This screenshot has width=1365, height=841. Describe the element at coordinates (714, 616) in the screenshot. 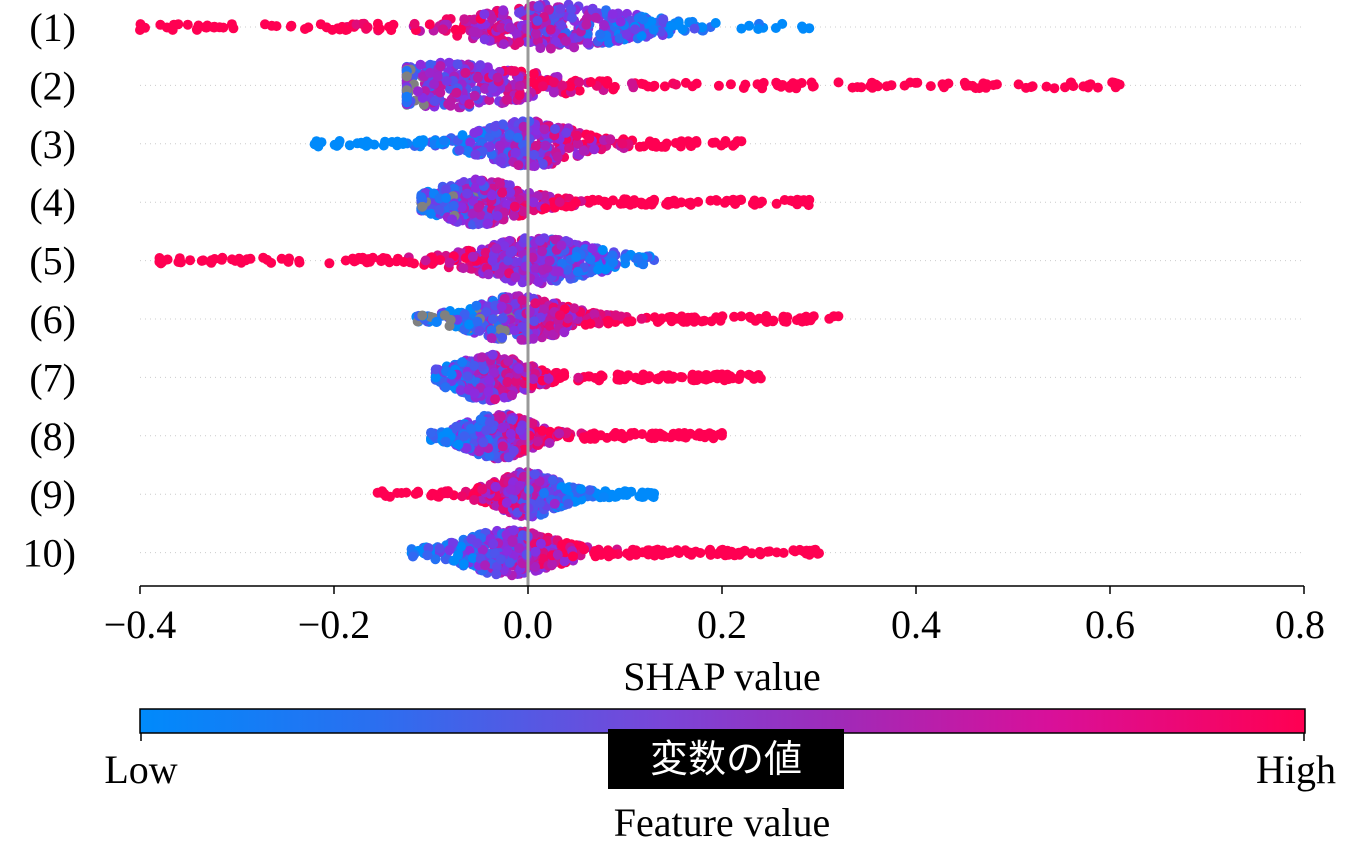

I see `x-axis: −0.4 −0.2 0.0 0.2 0.4 0.6 0.8` at that location.